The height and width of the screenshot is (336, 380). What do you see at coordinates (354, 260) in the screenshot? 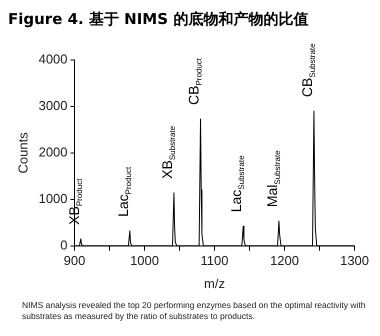
I see `x-tick-label: 1300` at bounding box center [354, 260].